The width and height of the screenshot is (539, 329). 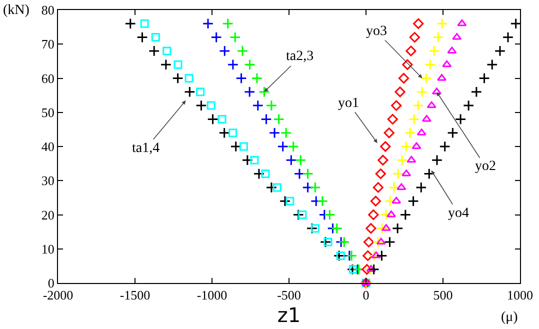 I want to click on x-tick-label: -1000, so click(x=212, y=295).